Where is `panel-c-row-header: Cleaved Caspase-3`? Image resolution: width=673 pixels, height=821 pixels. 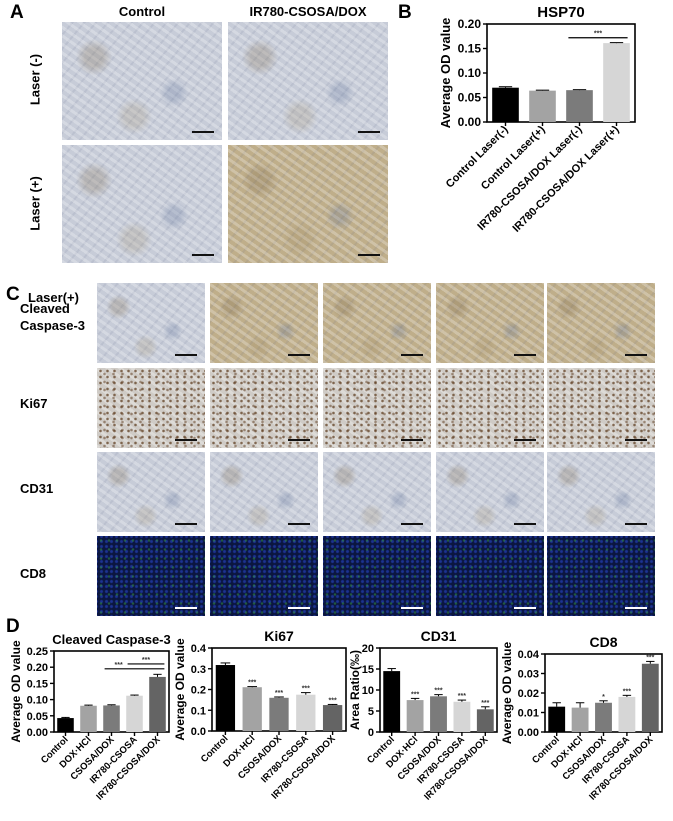 panel-c-row-header: Cleaved Caspase-3 is located at coordinates (53, 317).